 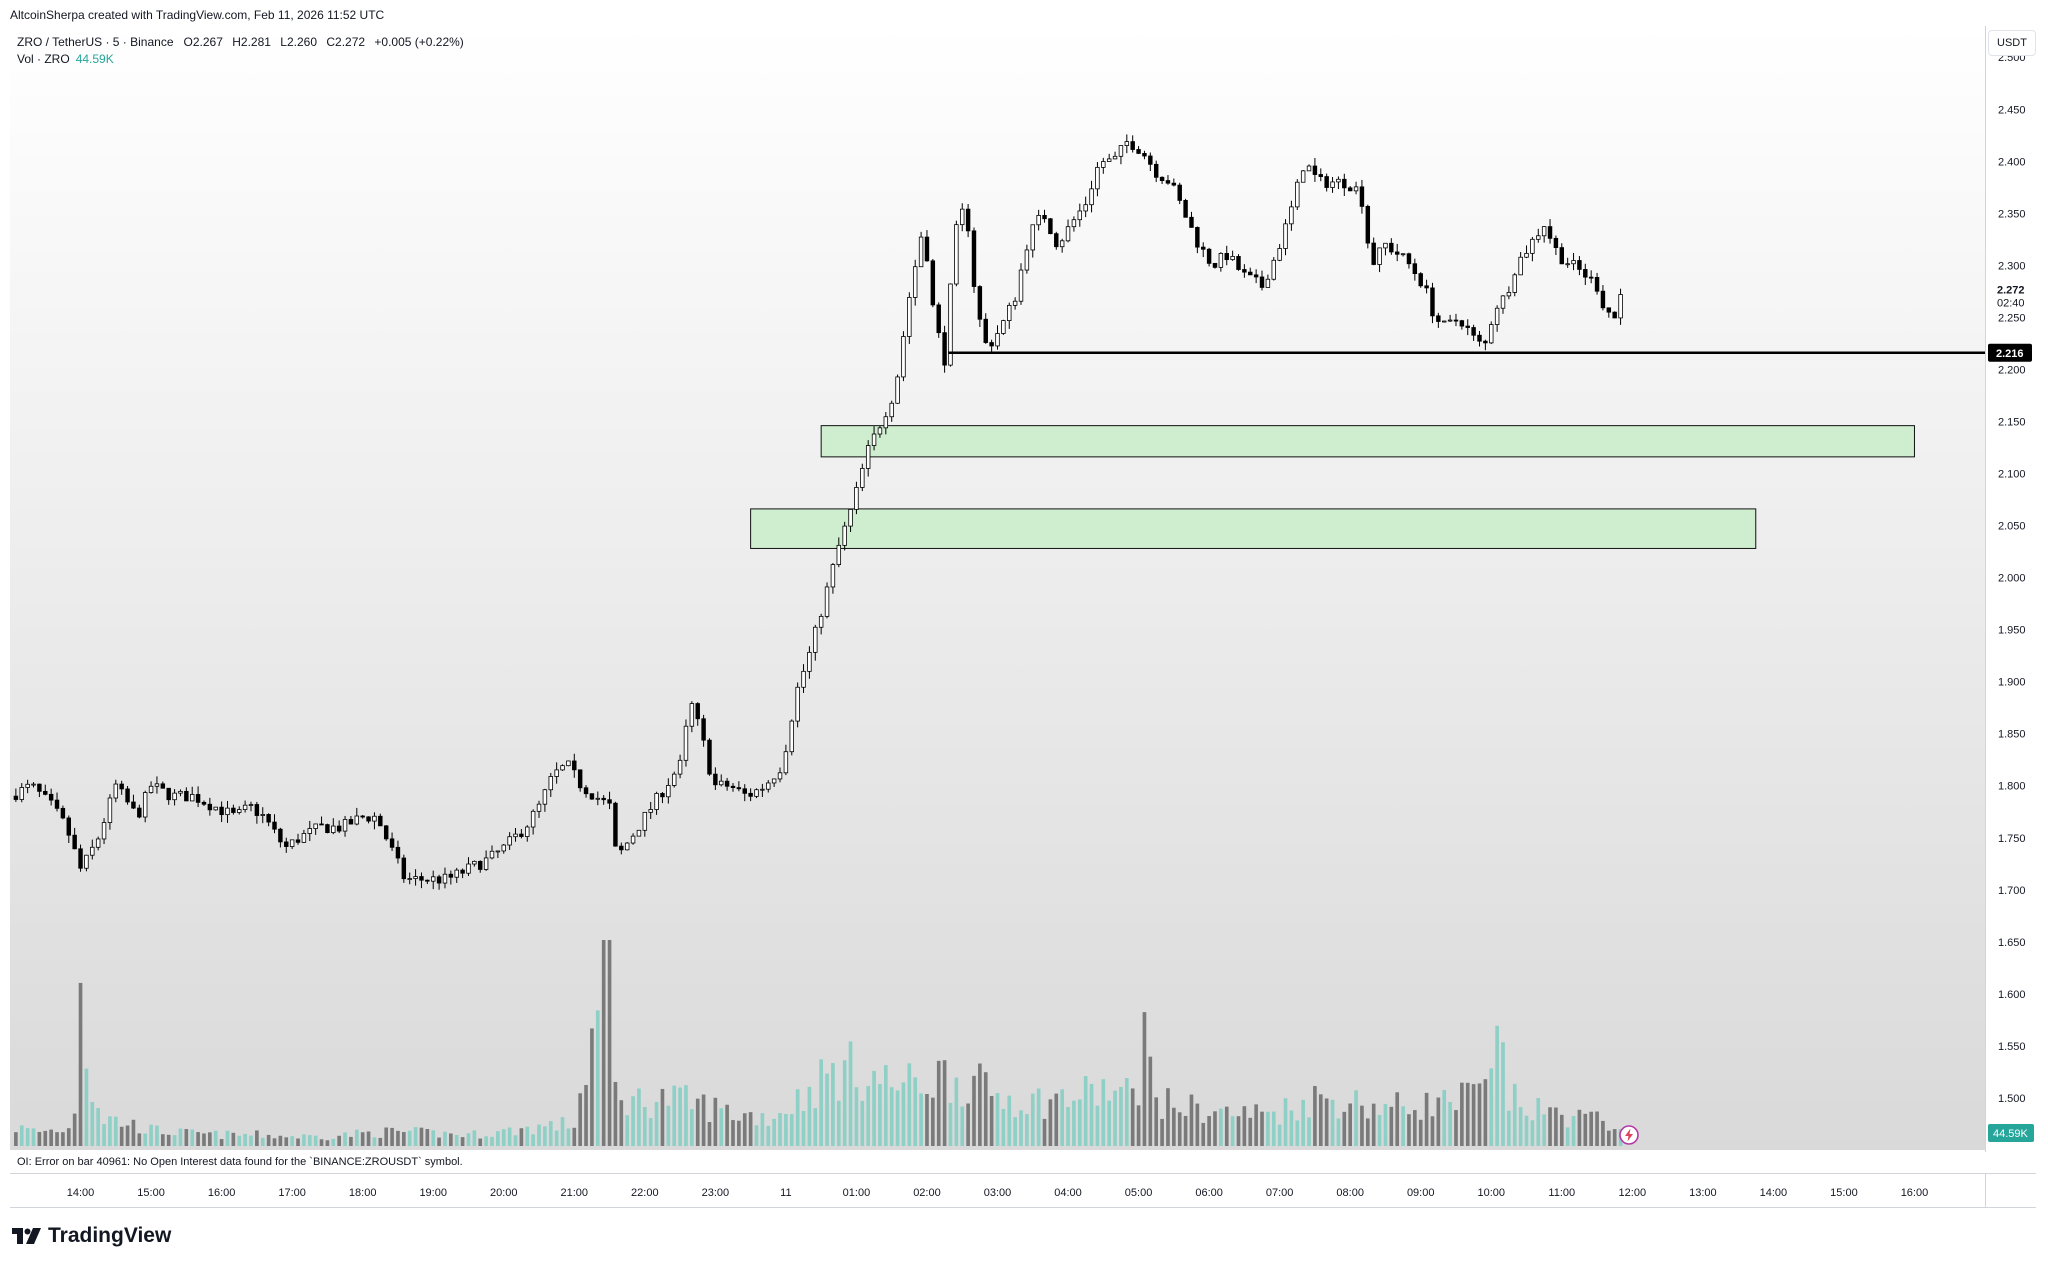 What do you see at coordinates (2012, 43) in the screenshot?
I see `currency-unit-button: USDT` at bounding box center [2012, 43].